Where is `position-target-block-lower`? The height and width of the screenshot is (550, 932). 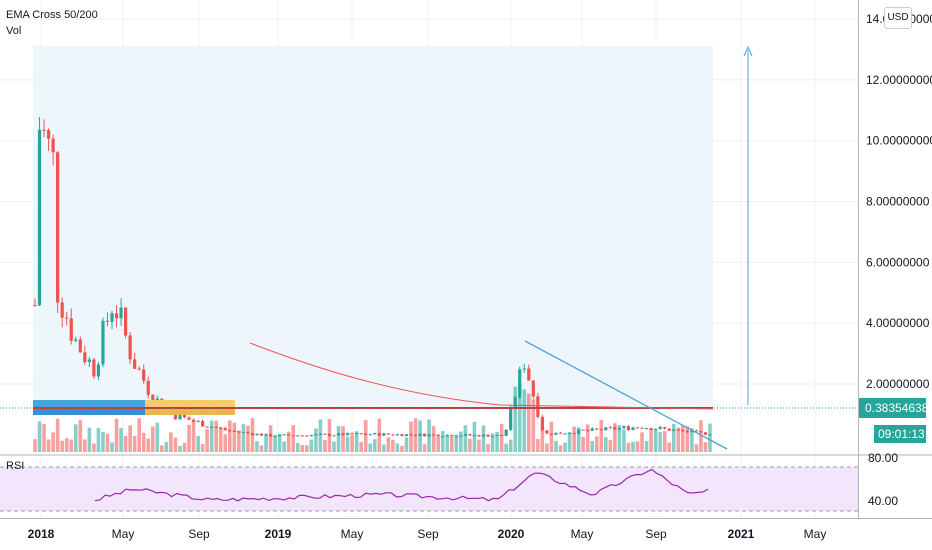
position-target-block-lower is located at coordinates (89, 412).